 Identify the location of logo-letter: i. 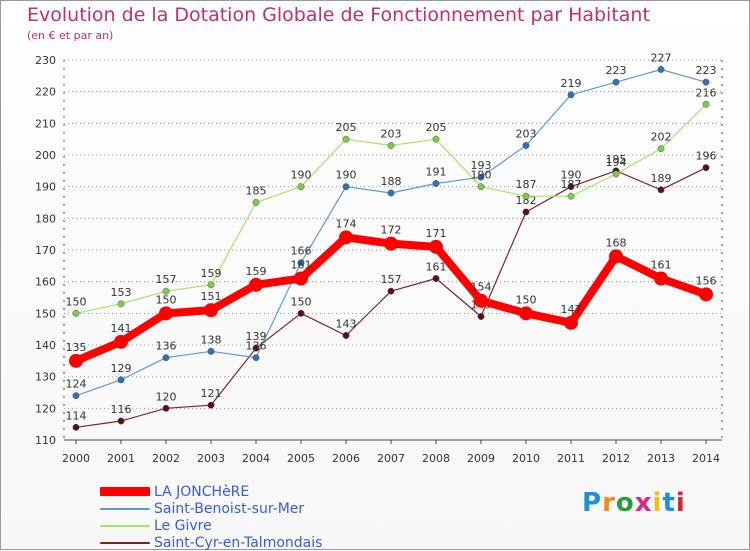
(657, 503).